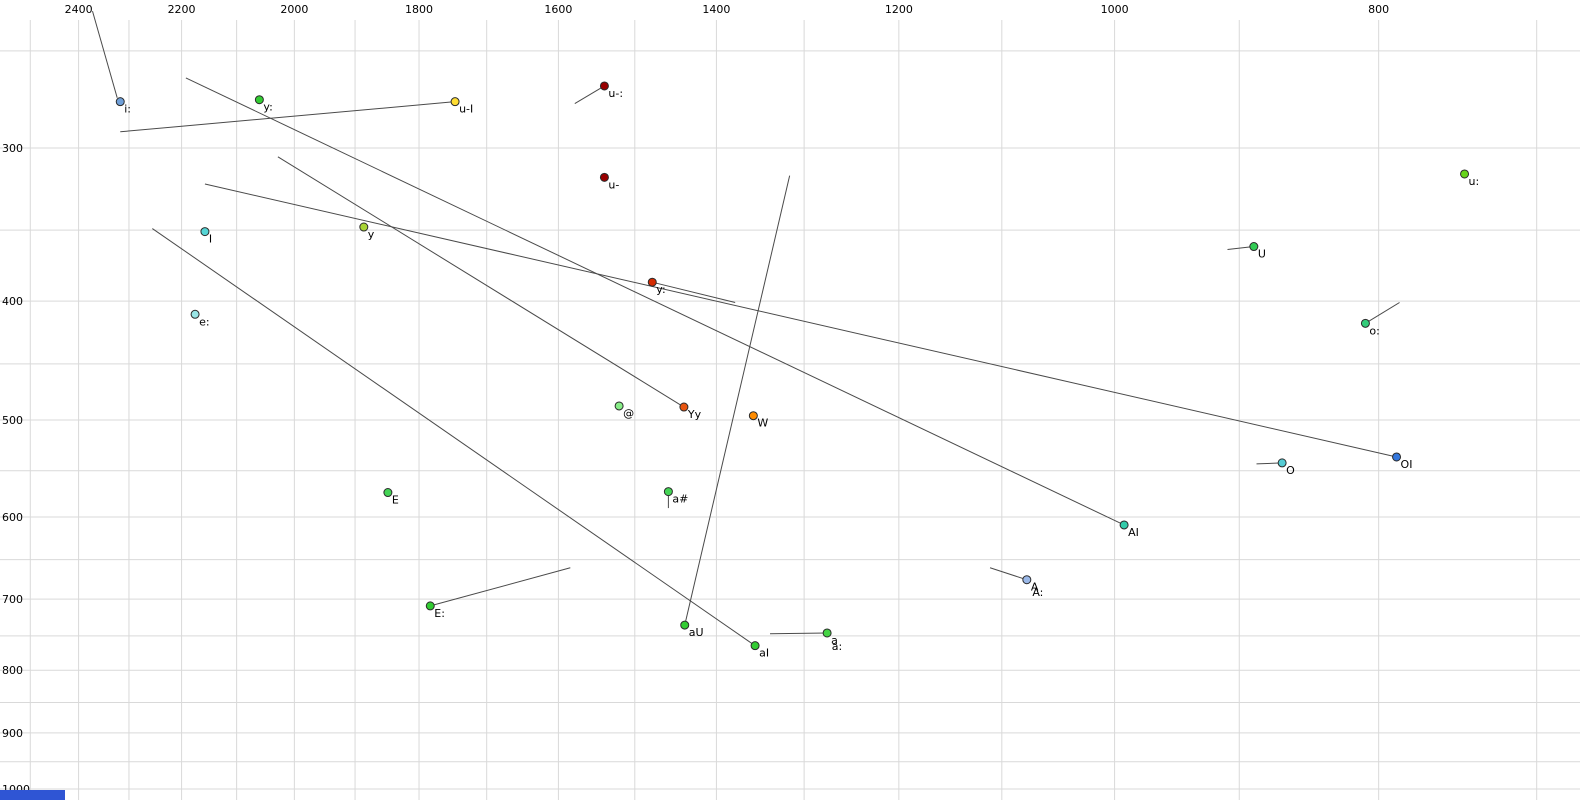 The height and width of the screenshot is (800, 1580). I want to click on point-label-u: u-, so click(613, 184).